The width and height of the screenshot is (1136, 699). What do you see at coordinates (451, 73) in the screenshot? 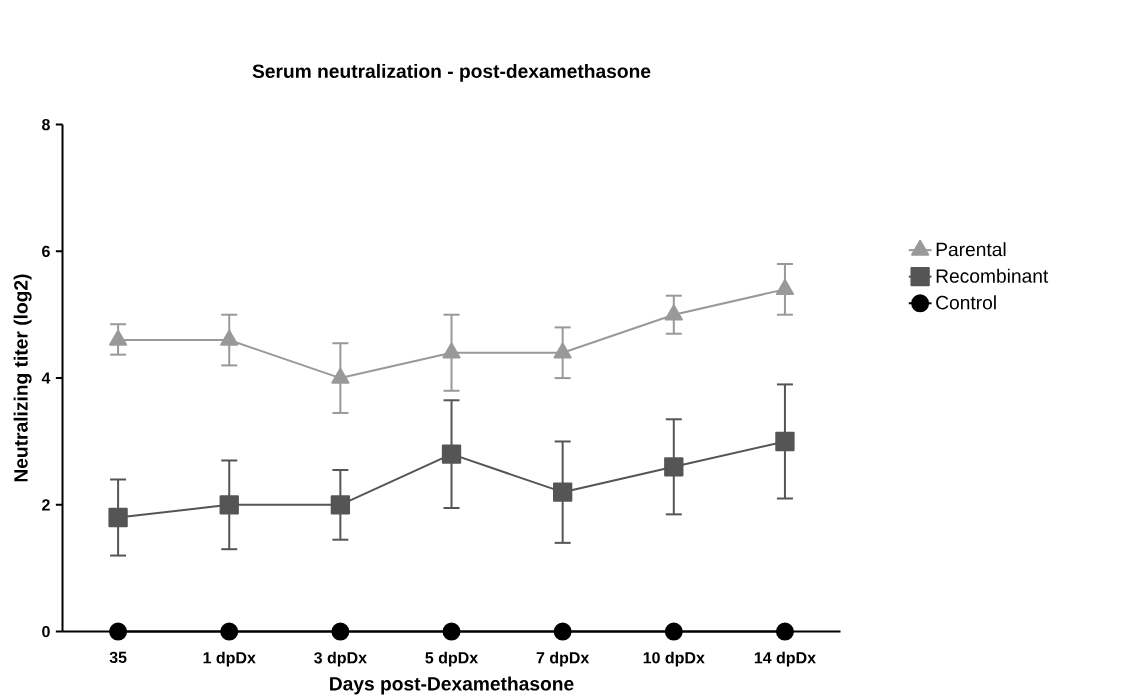
I see `chart-title: Serum neutralization - post-dexamethasone` at bounding box center [451, 73].